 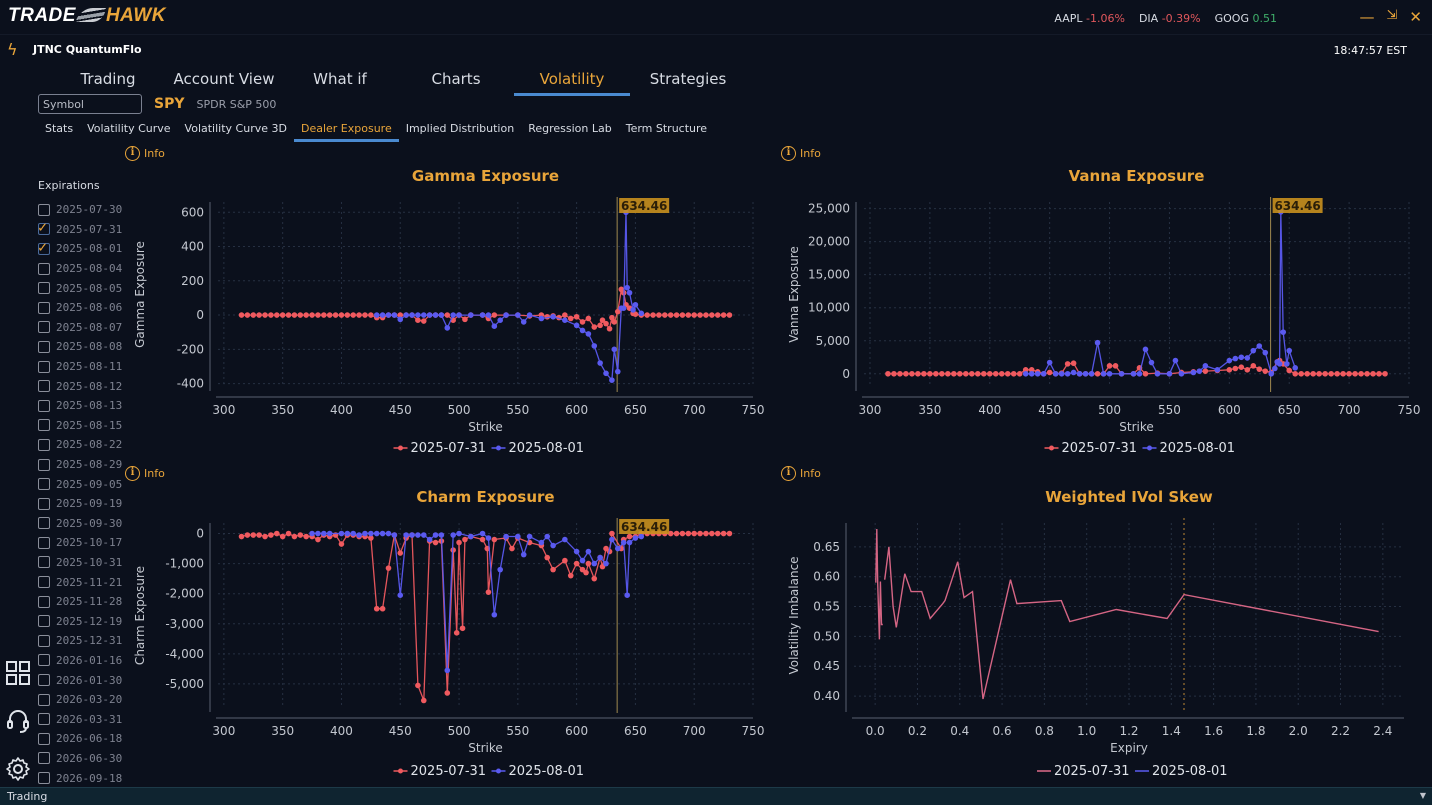 I want to click on charm-info-button: i Info, so click(x=145, y=473).